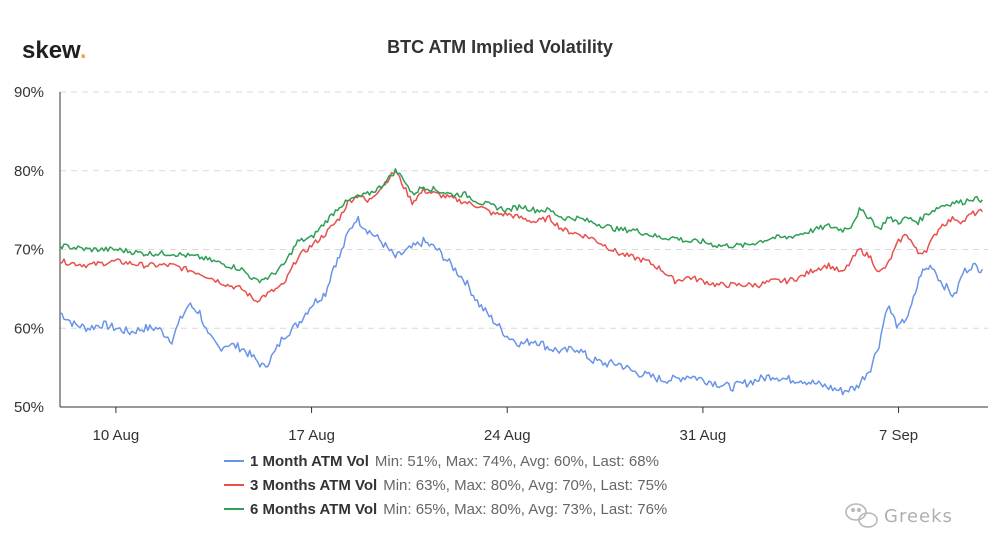 This screenshot has width=1000, height=558. What do you see at coordinates (29, 171) in the screenshot?
I see `y-tick-label: 80%` at bounding box center [29, 171].